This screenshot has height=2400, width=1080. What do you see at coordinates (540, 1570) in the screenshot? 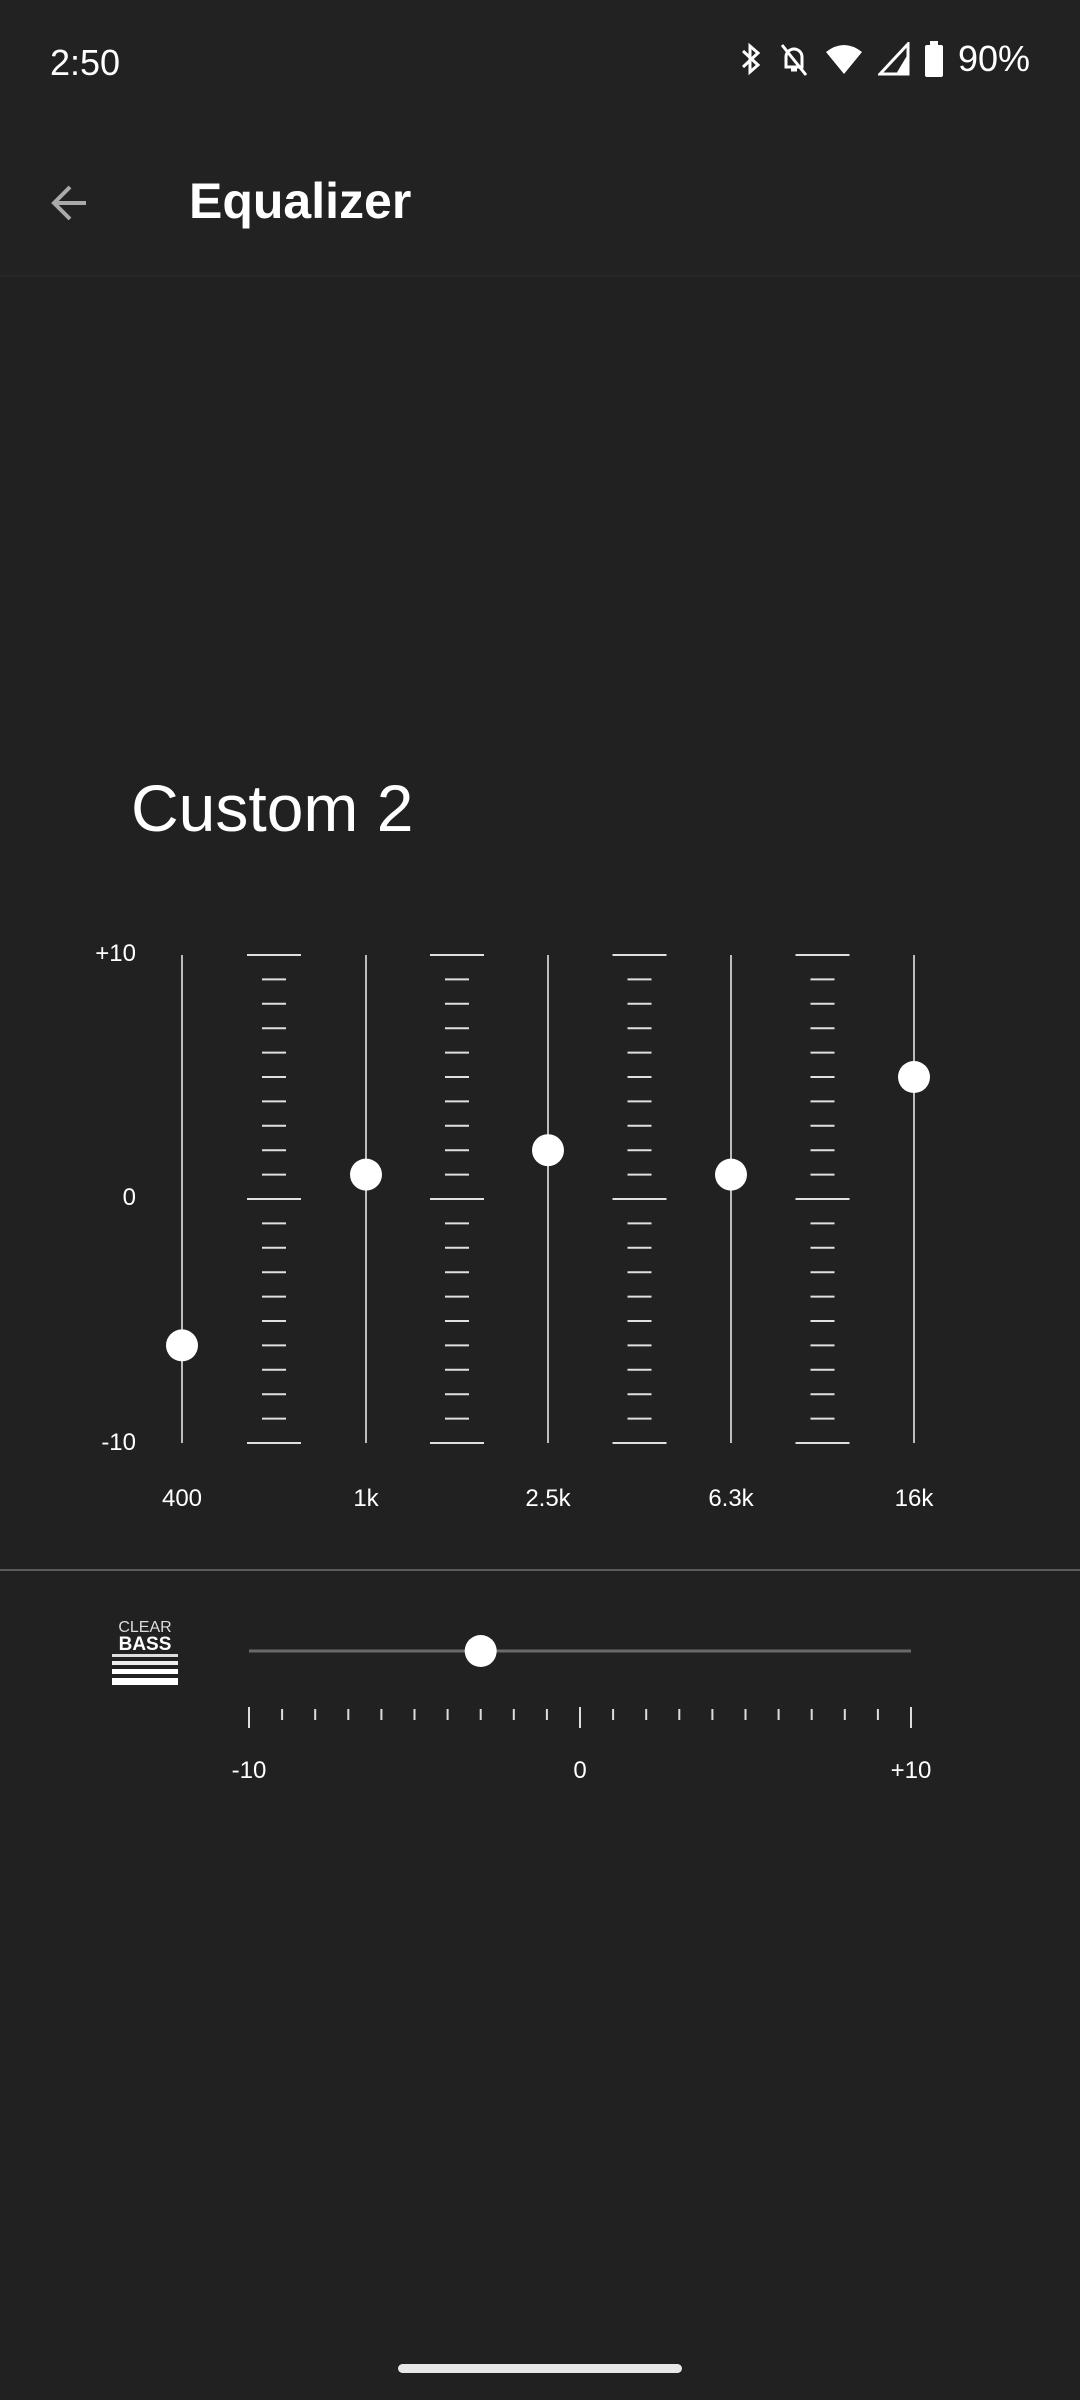
I see `divider` at bounding box center [540, 1570].